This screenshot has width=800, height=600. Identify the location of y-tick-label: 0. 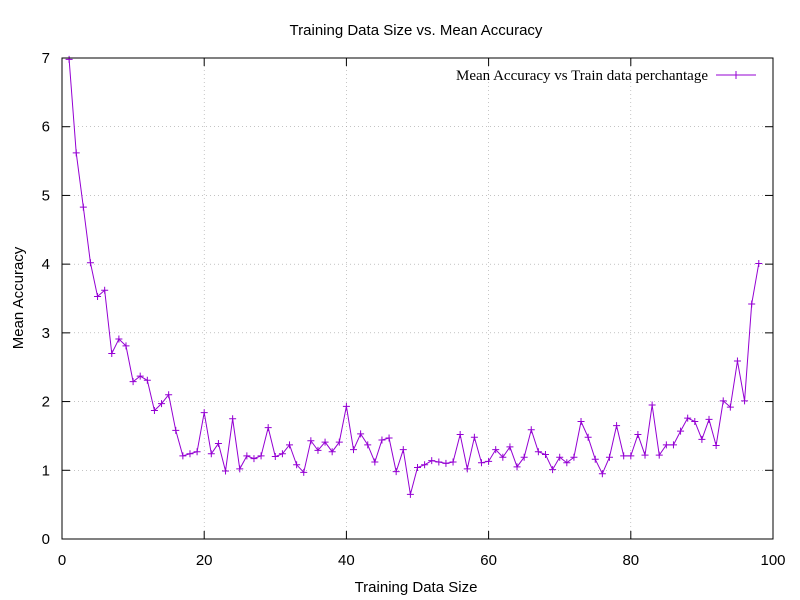
(46, 539).